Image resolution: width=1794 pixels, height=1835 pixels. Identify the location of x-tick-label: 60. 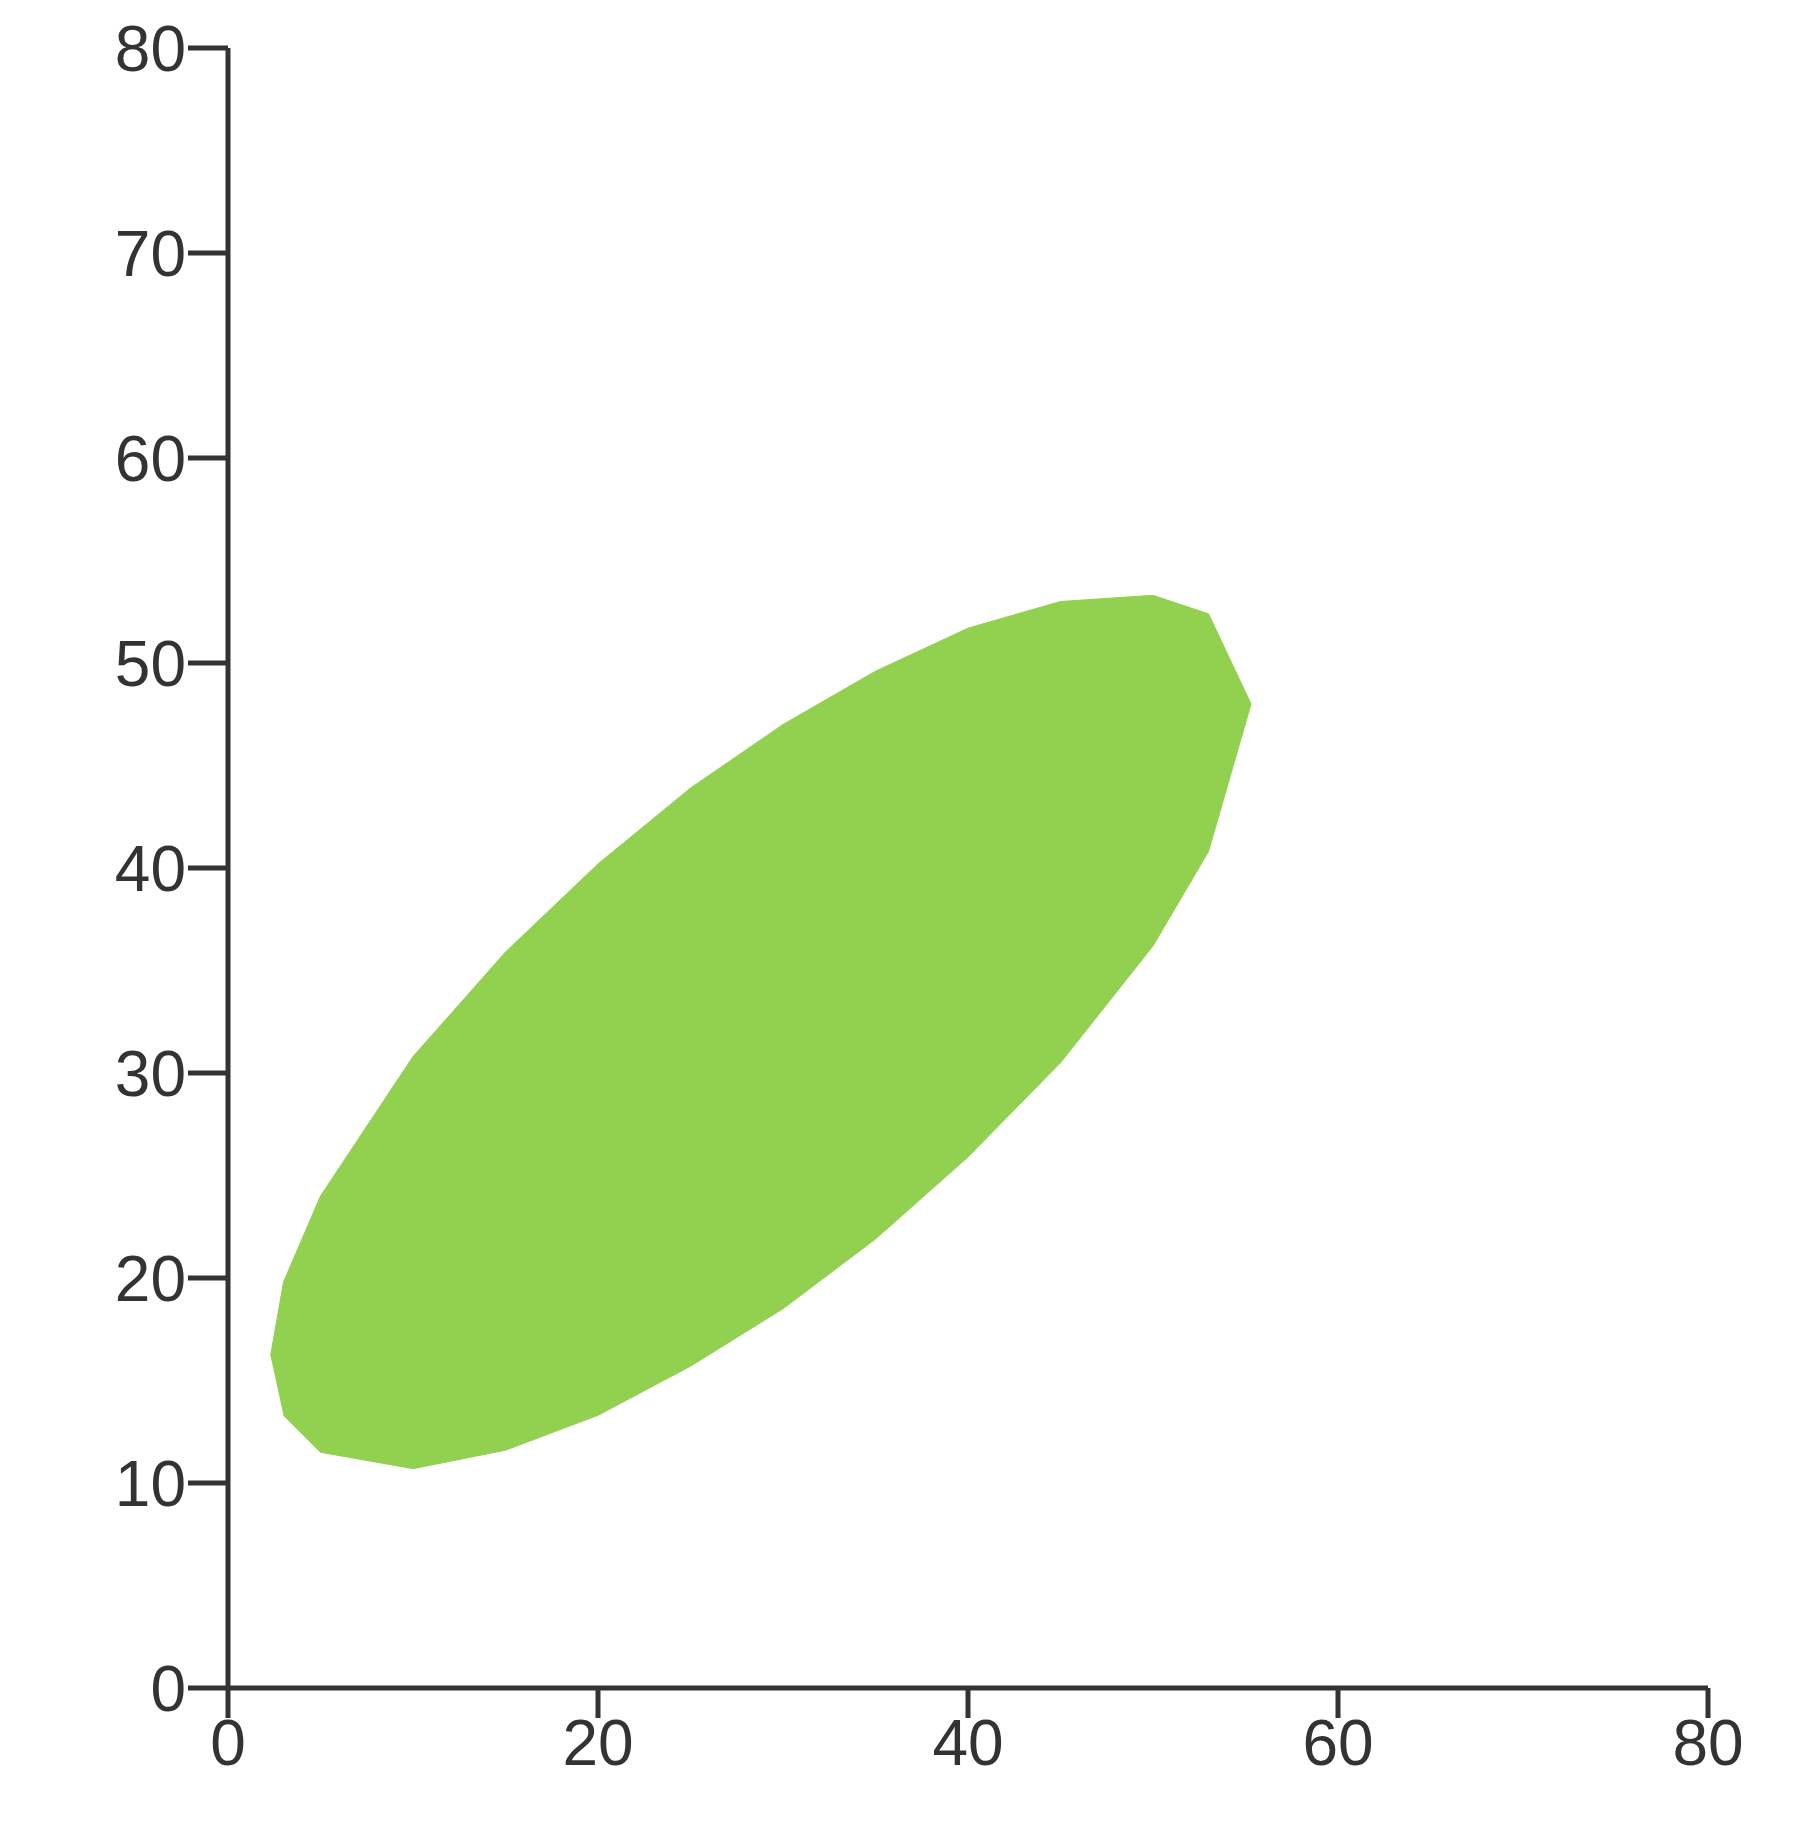
(1338, 1743).